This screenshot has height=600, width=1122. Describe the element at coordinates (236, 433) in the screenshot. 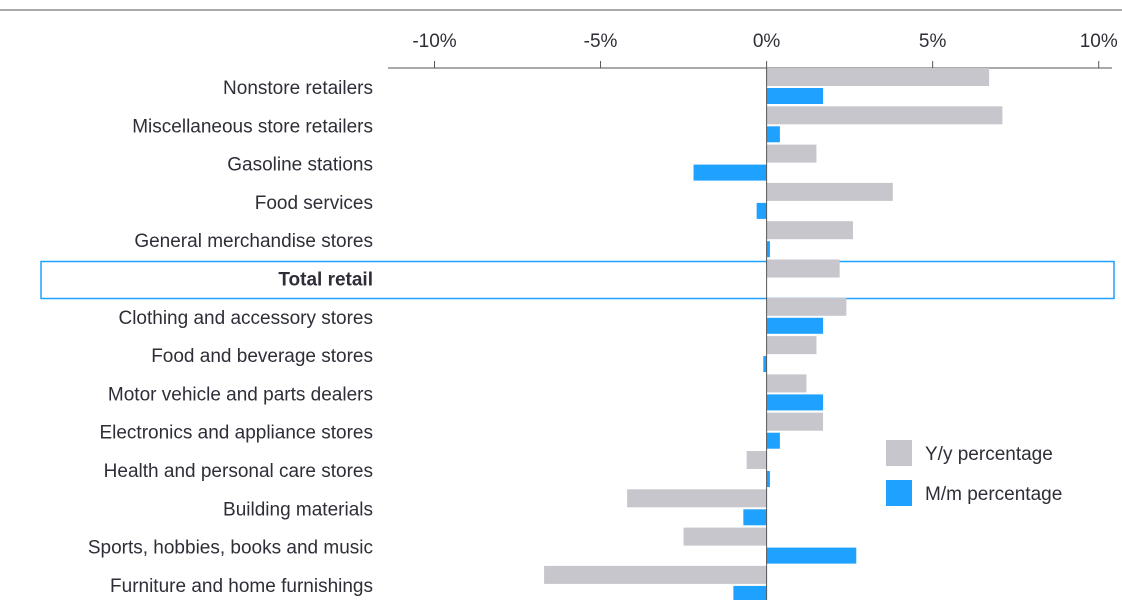

I see `category-label: Electronics and appliance stores` at that location.